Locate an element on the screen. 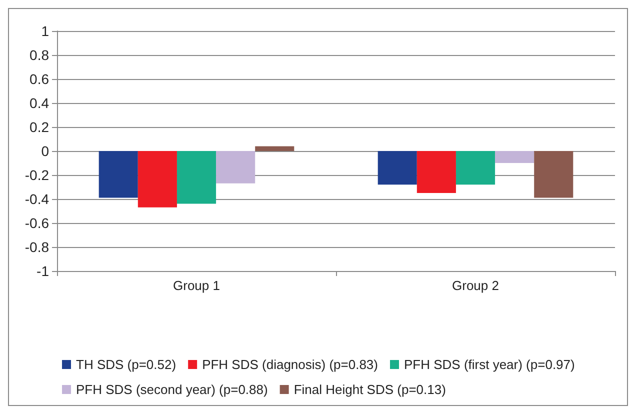  y-tick-label: 0.8 is located at coordinates (40, 55).